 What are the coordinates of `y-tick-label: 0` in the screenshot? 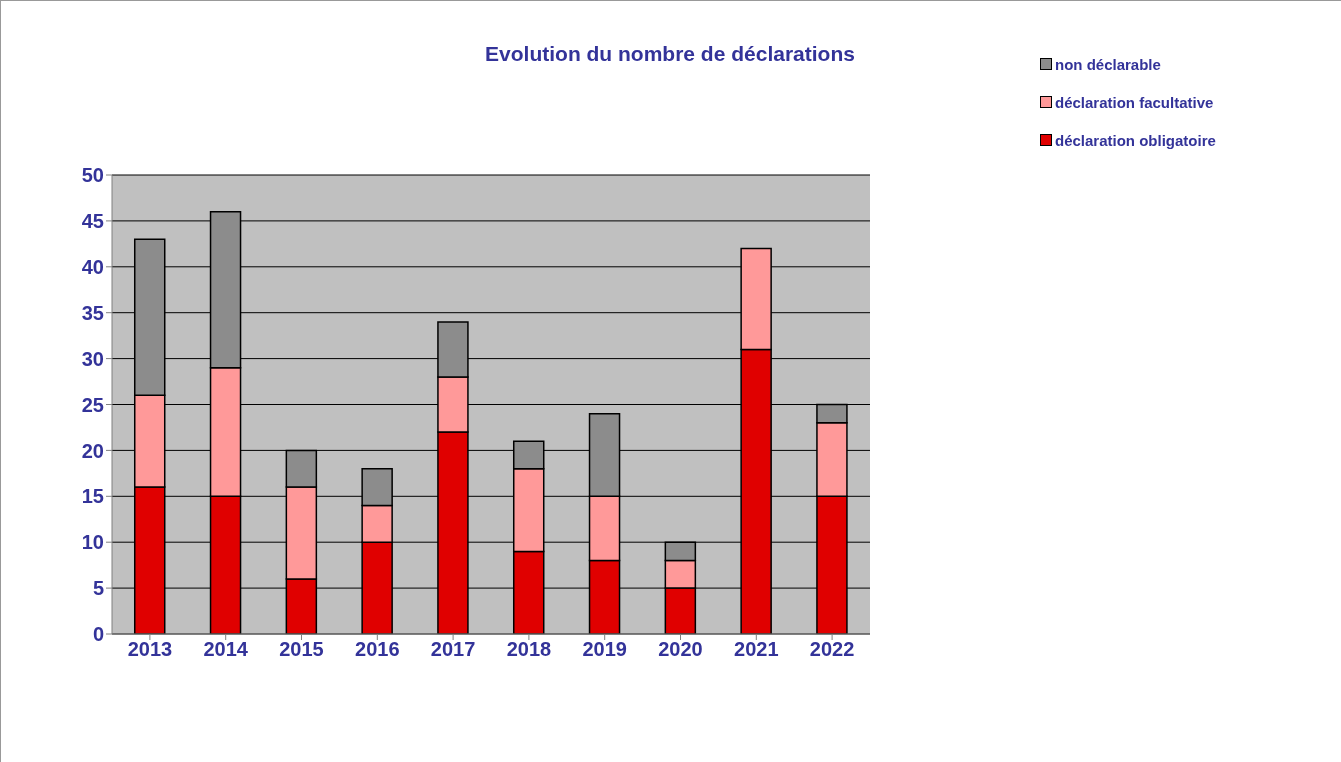 It's located at (98, 634).